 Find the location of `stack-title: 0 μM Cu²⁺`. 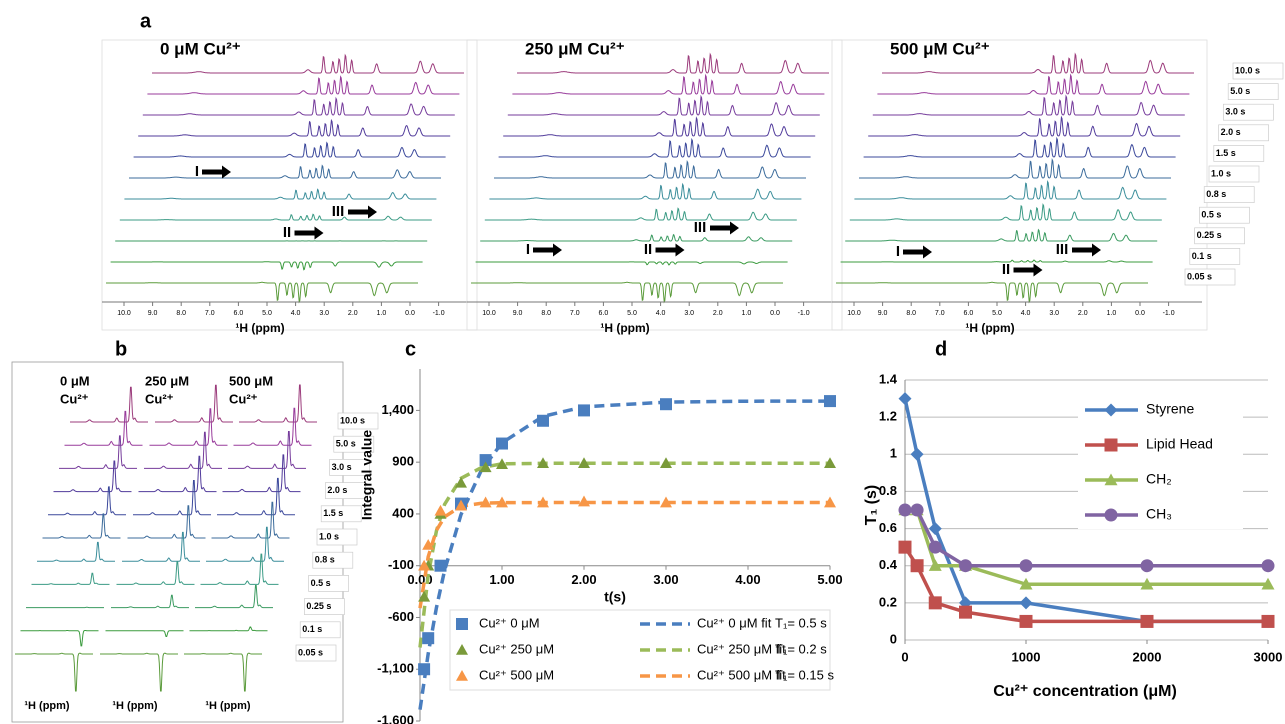

stack-title: 0 μM Cu²⁺ is located at coordinates (200, 48).